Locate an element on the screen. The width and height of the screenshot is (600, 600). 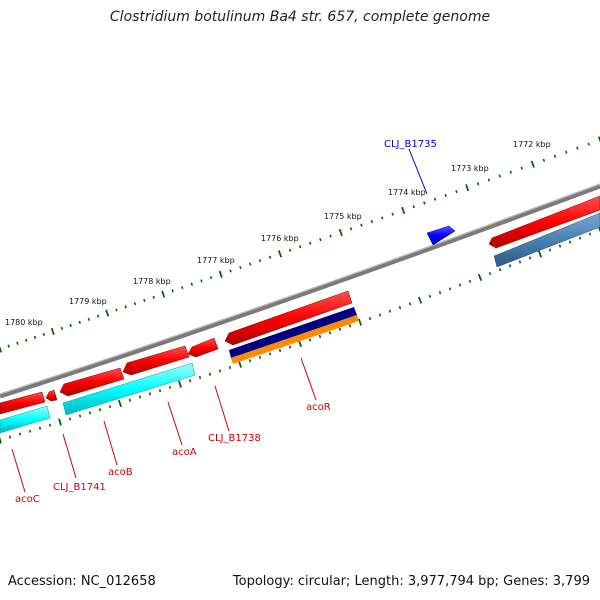
acor-leader is located at coordinates (308, 379).